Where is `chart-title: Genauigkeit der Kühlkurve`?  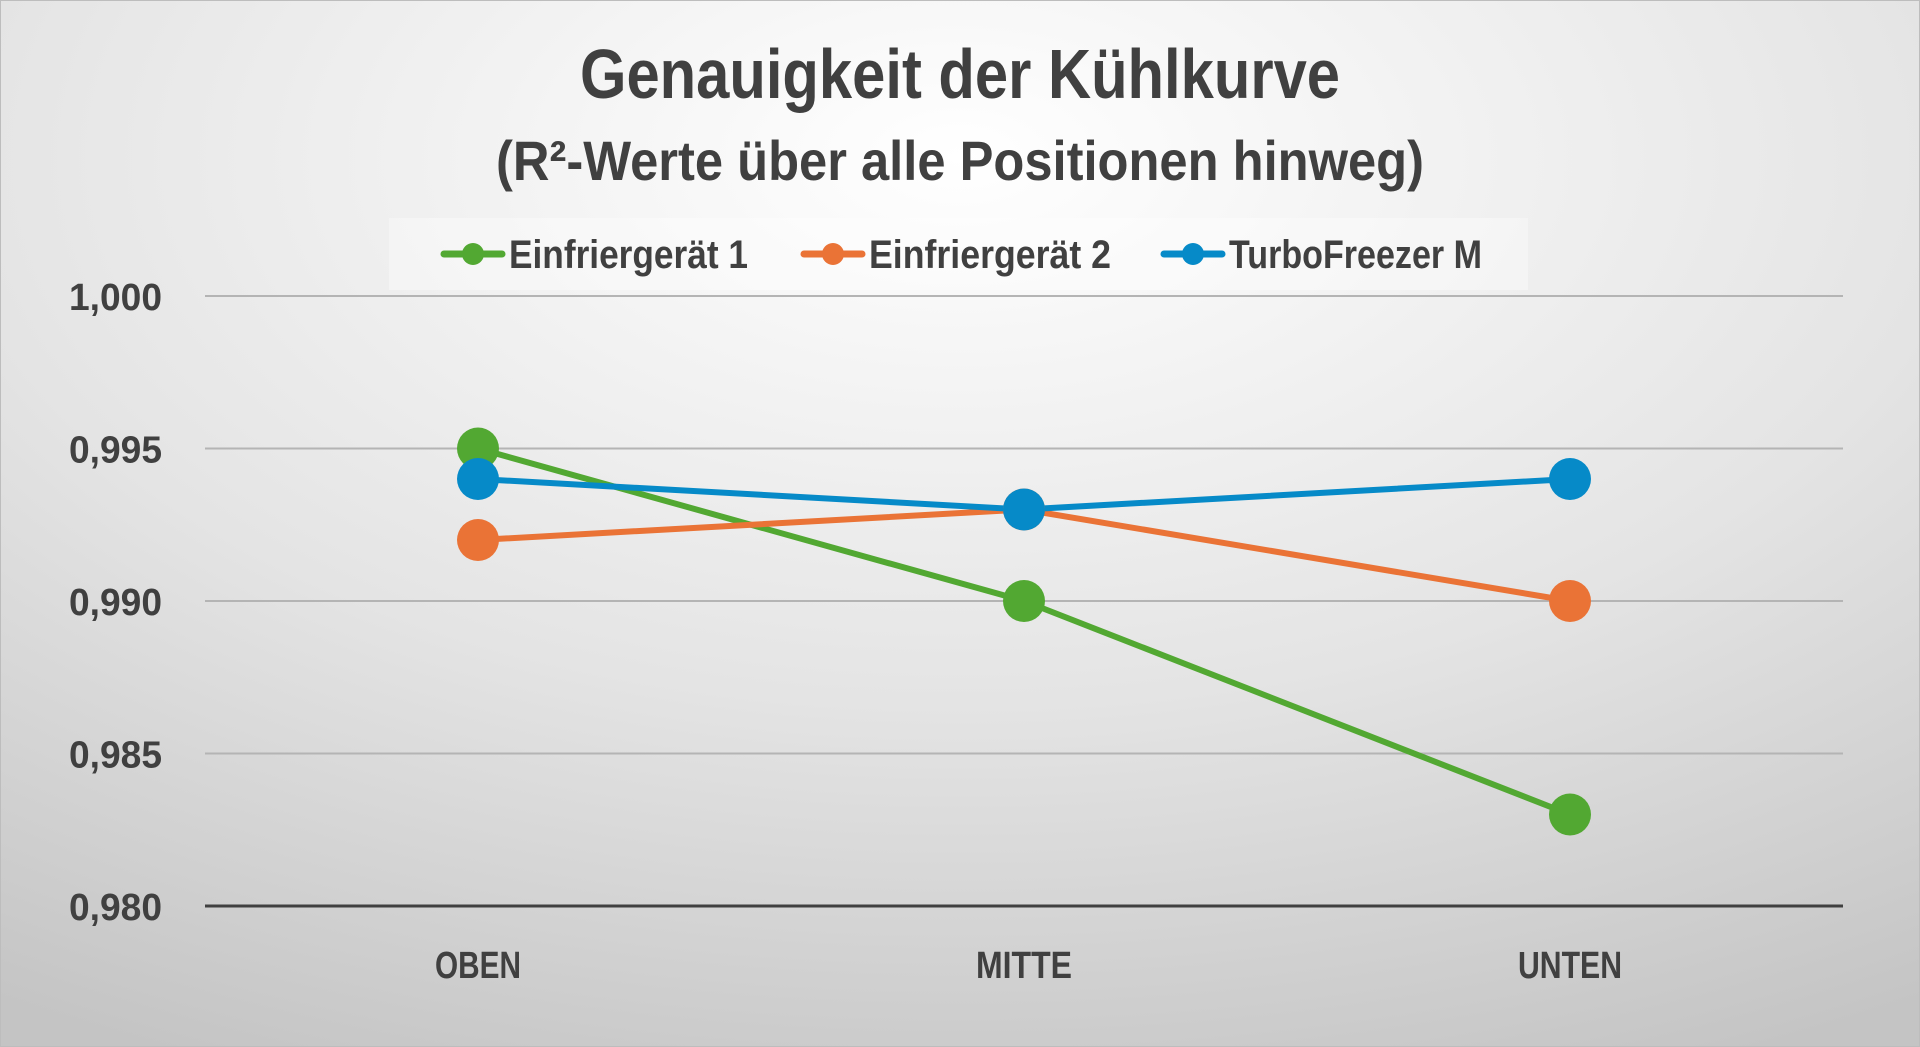
chart-title: Genauigkeit der Kühlkurve is located at coordinates (960, 74).